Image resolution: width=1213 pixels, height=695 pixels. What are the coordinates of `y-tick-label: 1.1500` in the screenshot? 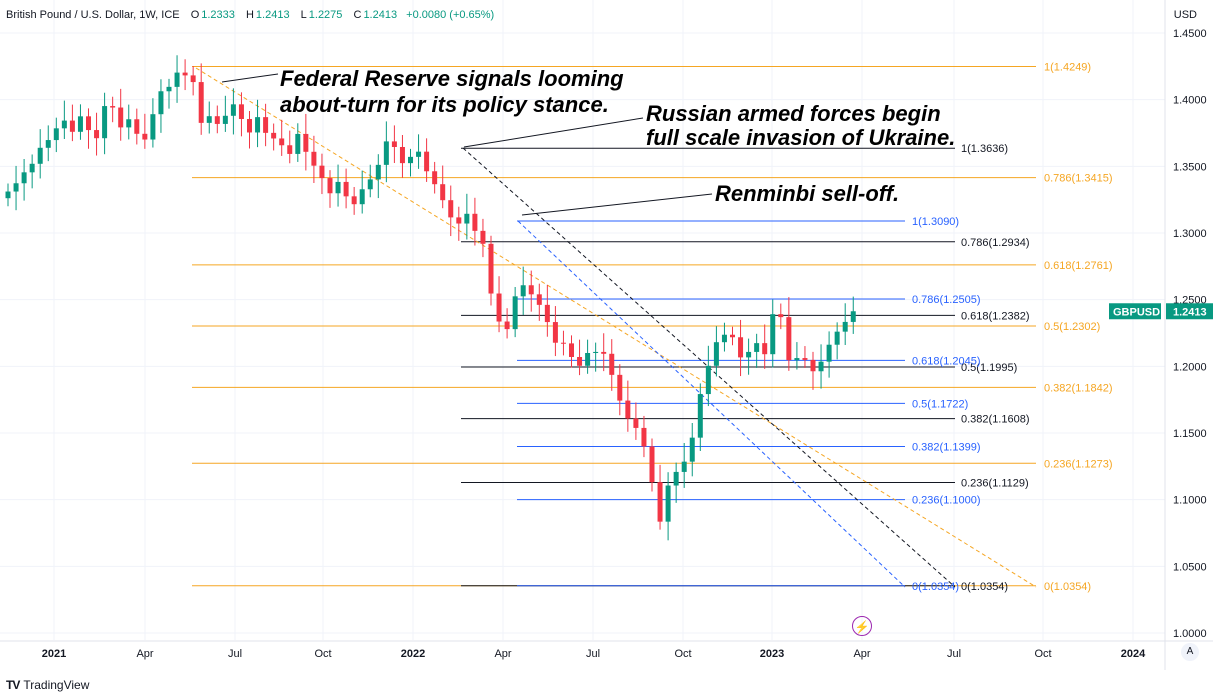 It's located at (1190, 434).